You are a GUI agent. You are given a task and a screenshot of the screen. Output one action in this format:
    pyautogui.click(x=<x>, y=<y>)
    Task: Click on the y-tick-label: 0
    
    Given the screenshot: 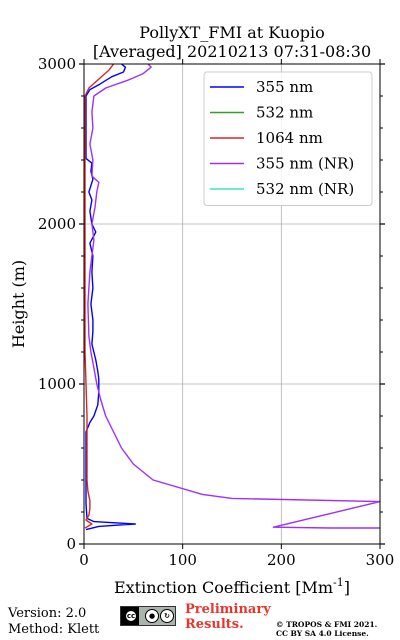 What is the action you would take?
    pyautogui.click(x=71, y=544)
    